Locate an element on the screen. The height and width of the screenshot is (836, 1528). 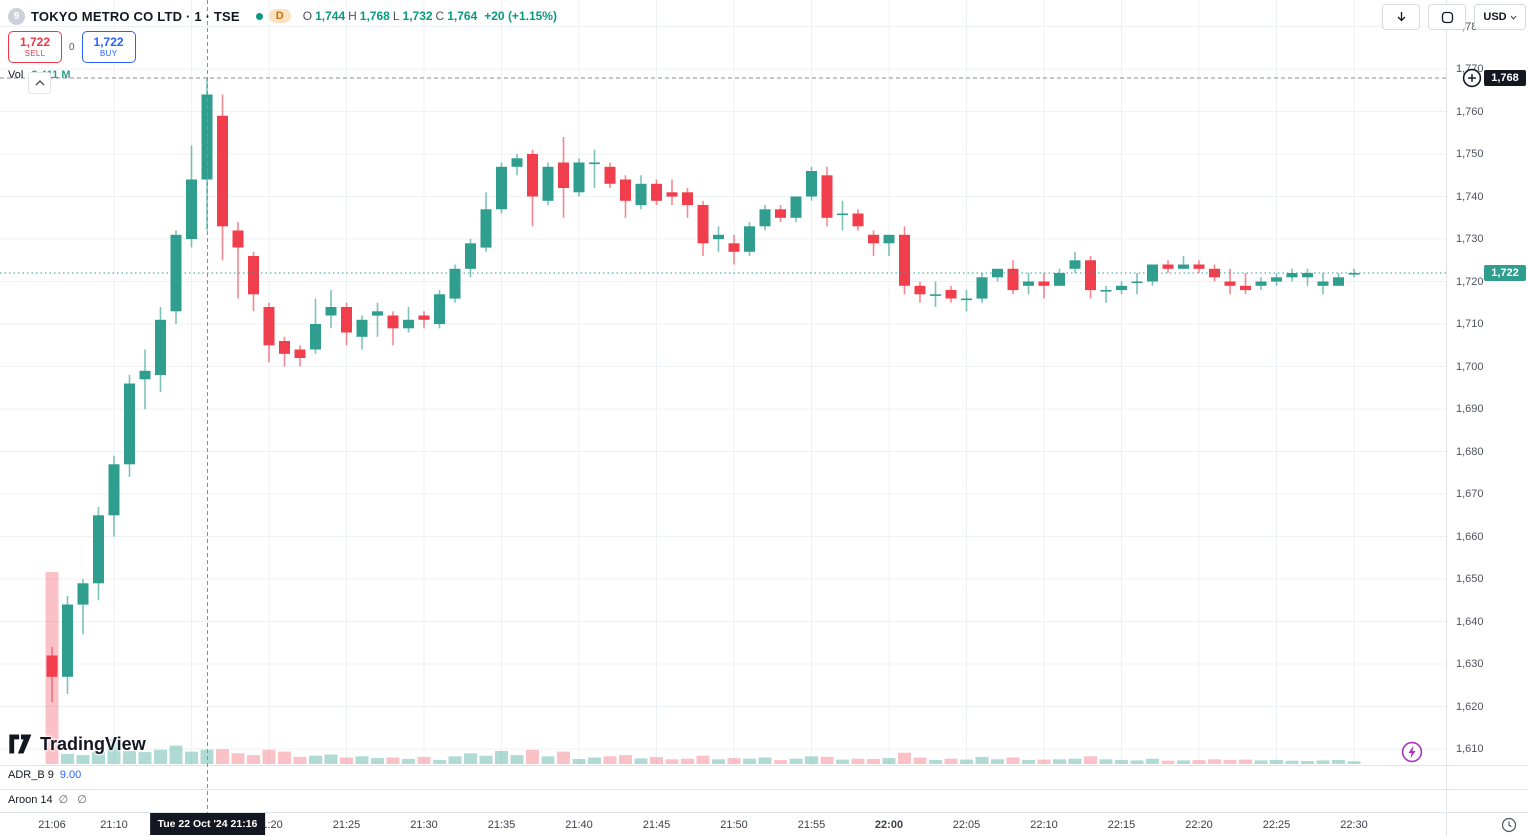
price-tick: 1,620 is located at coordinates (1470, 706).